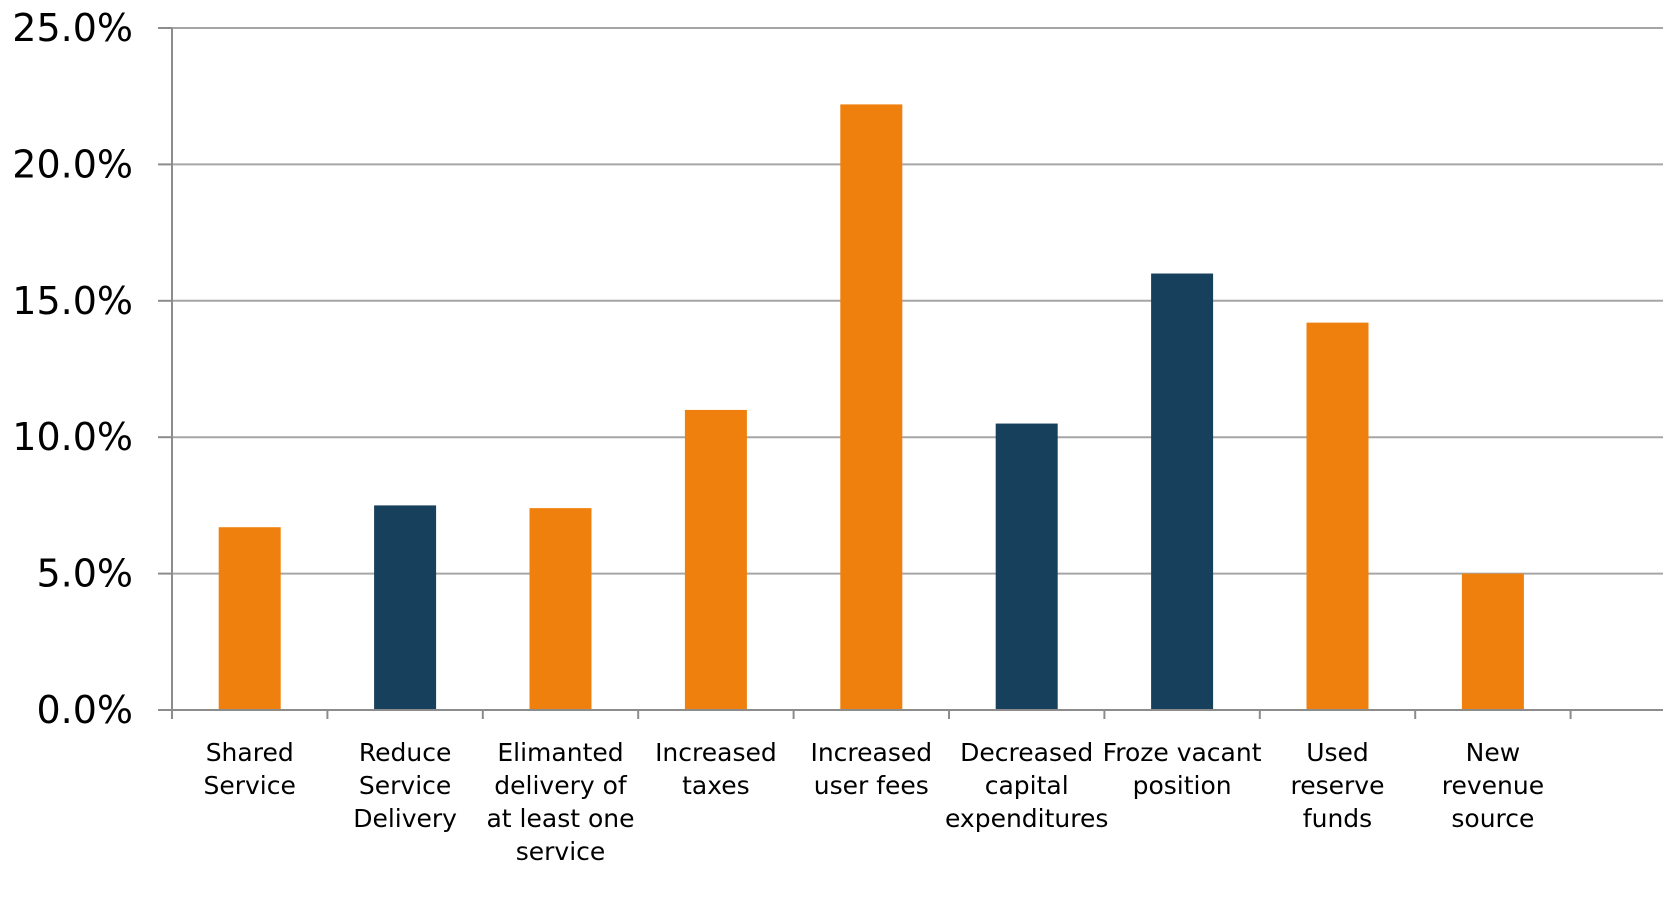 Image resolution: width=1663 pixels, height=914 pixels. I want to click on category-label-line: Used, so click(1337, 752).